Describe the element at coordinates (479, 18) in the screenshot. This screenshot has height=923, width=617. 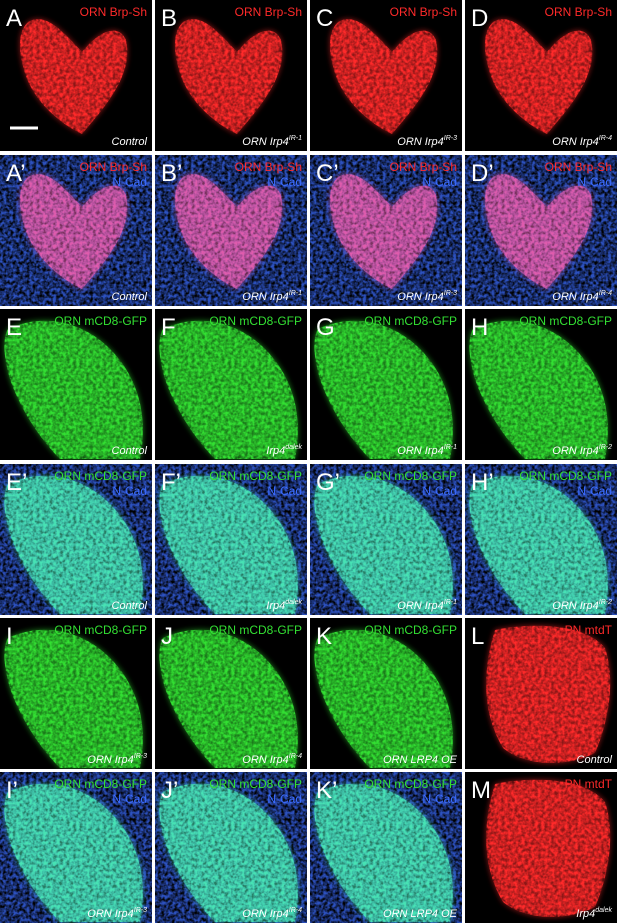
I see `panel-letter: D` at that location.